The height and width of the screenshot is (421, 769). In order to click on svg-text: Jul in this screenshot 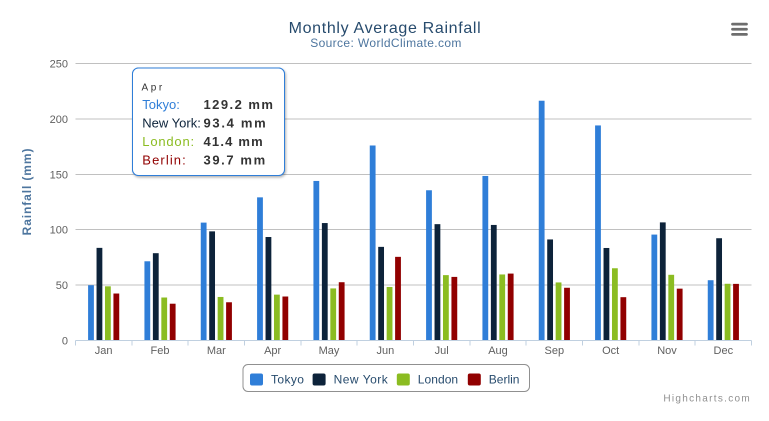, I will do `click(442, 351)`.